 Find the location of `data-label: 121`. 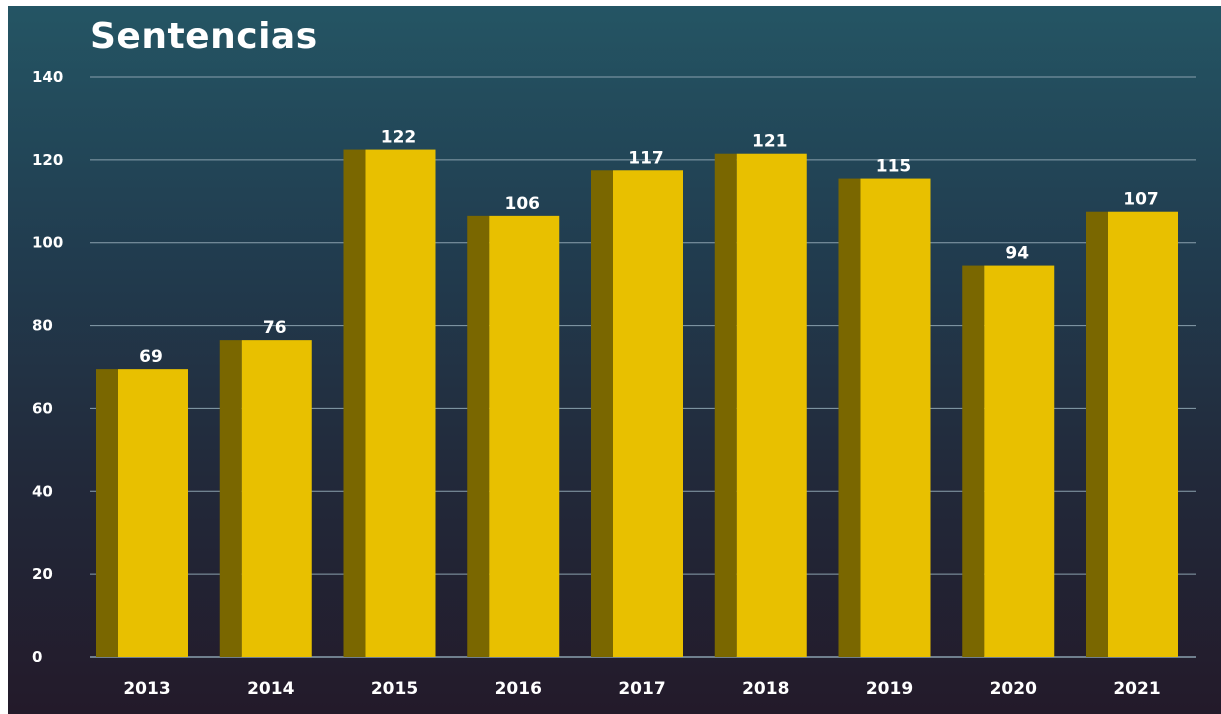

data-label: 121 is located at coordinates (770, 142).